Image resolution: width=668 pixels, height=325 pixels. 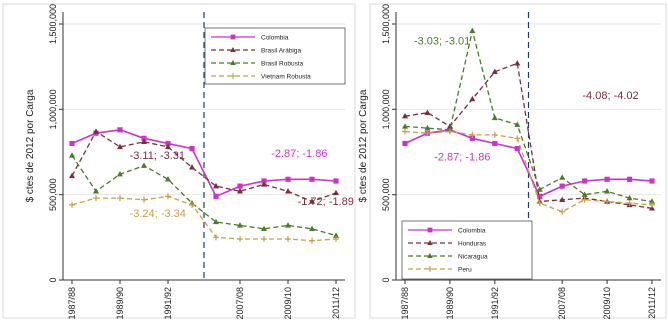 I want to click on legend-label: Honduras, so click(x=472, y=243).